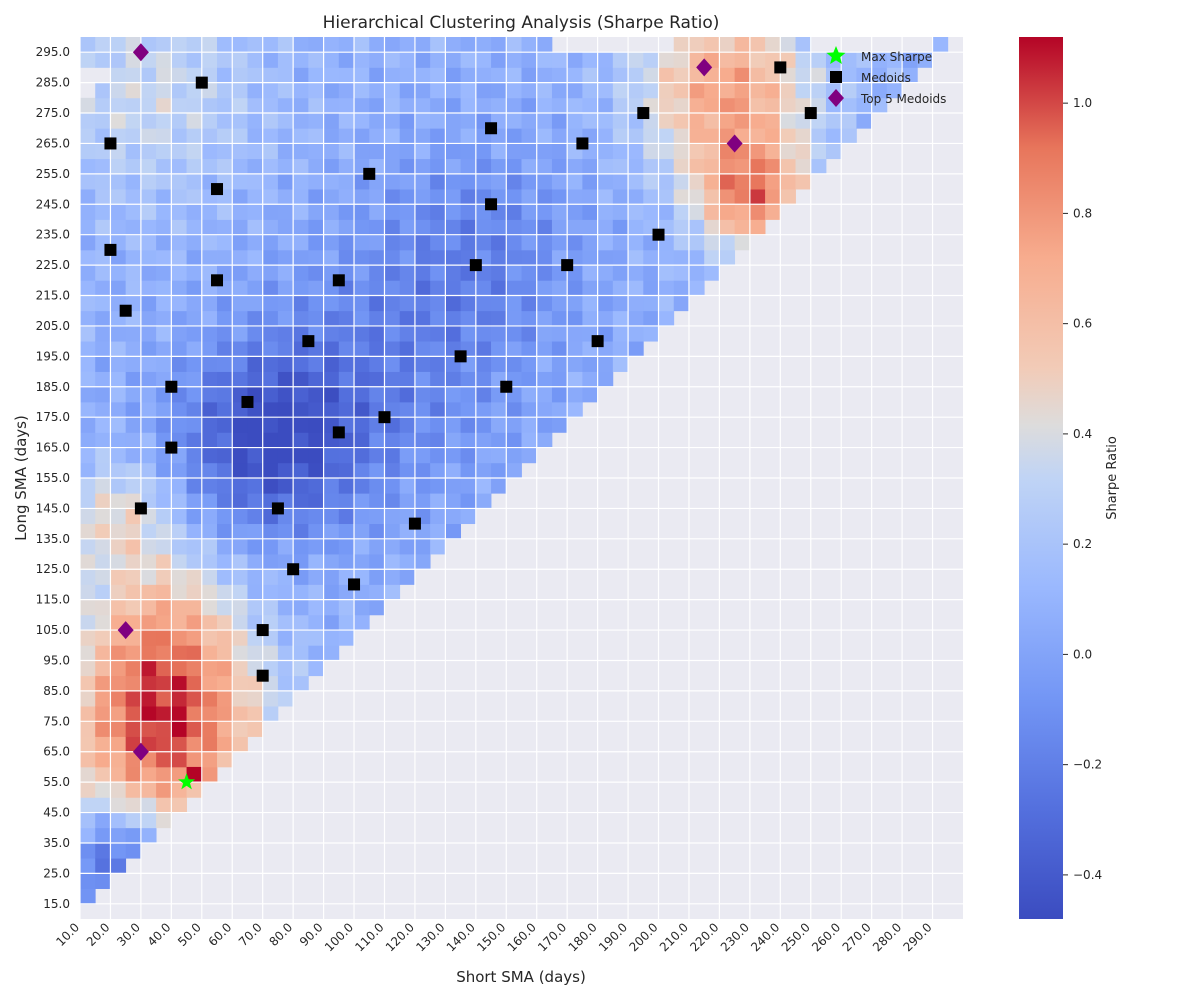  Describe the element at coordinates (140, 751) in the screenshot. I see `top-medoid-marker` at that location.